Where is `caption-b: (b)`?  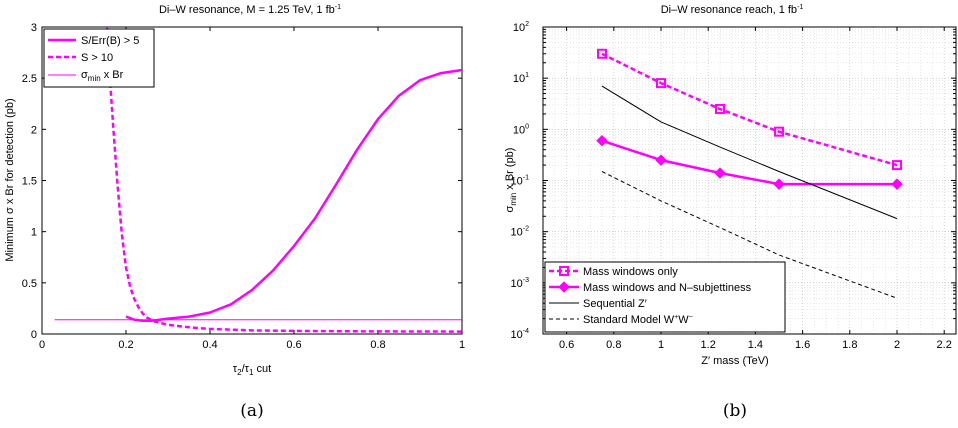
caption-b: (b) is located at coordinates (735, 411).